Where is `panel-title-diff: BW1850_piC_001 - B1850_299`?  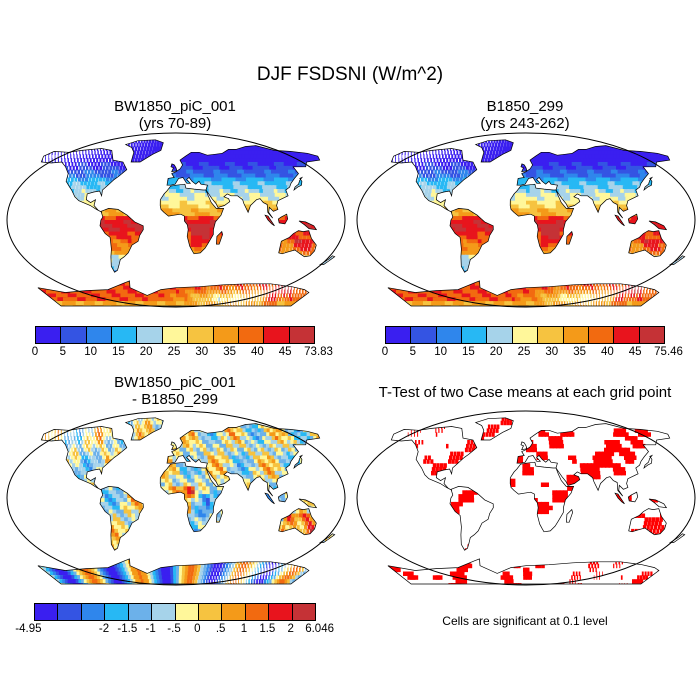
panel-title-diff: BW1850_piC_001 - B1850_299 is located at coordinates (175, 391).